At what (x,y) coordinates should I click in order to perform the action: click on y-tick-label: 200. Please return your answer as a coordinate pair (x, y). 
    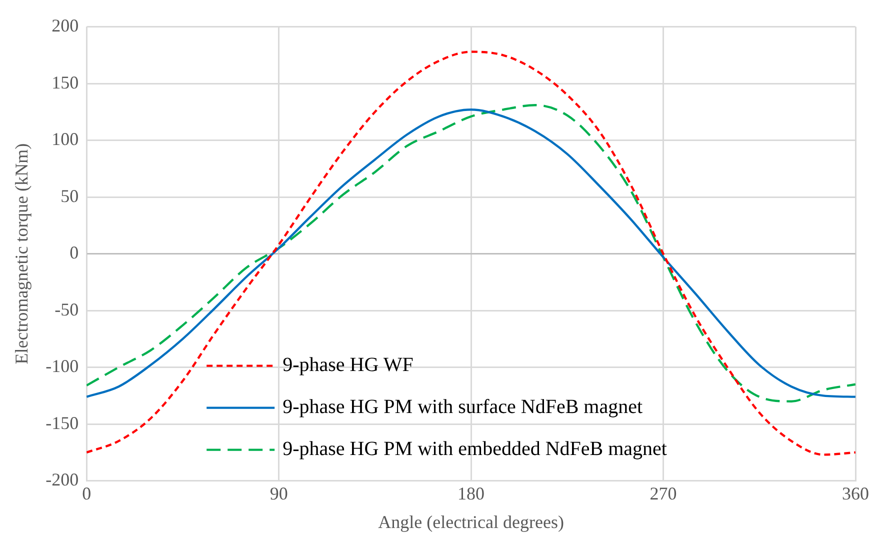
    Looking at the image, I should click on (65, 26).